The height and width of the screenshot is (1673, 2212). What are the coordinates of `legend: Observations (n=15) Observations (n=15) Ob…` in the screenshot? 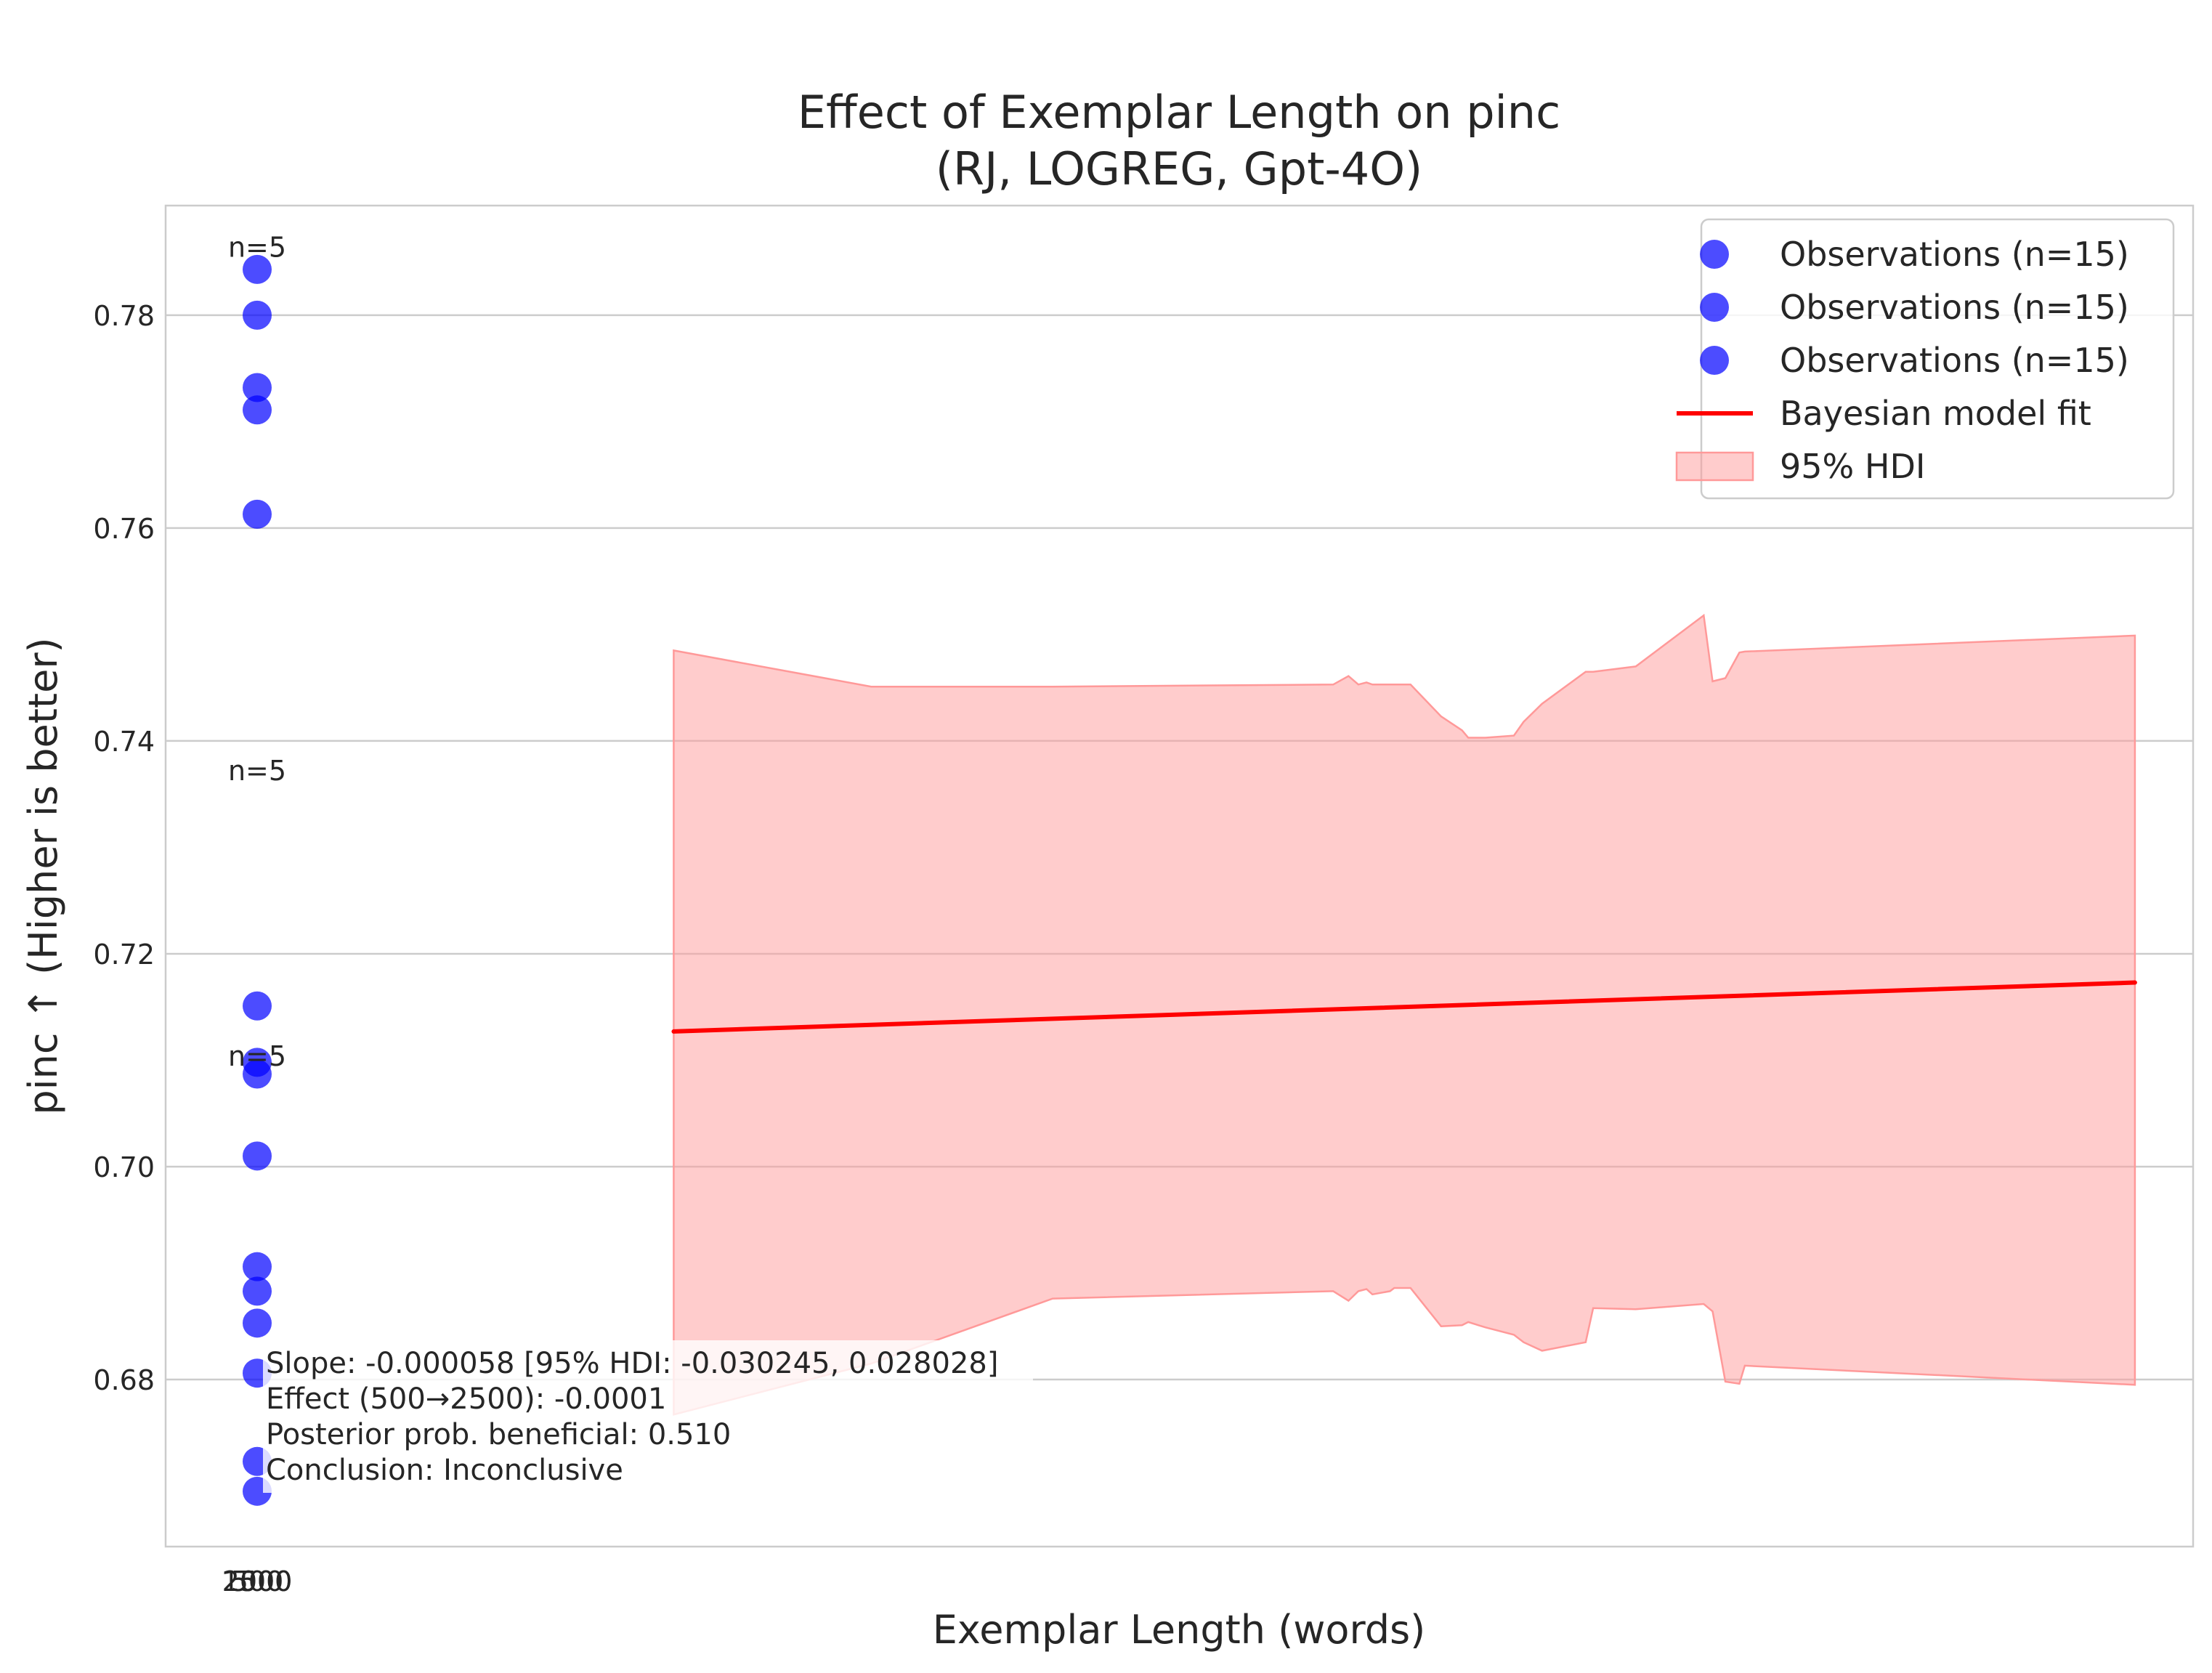 It's located at (1925, 359).